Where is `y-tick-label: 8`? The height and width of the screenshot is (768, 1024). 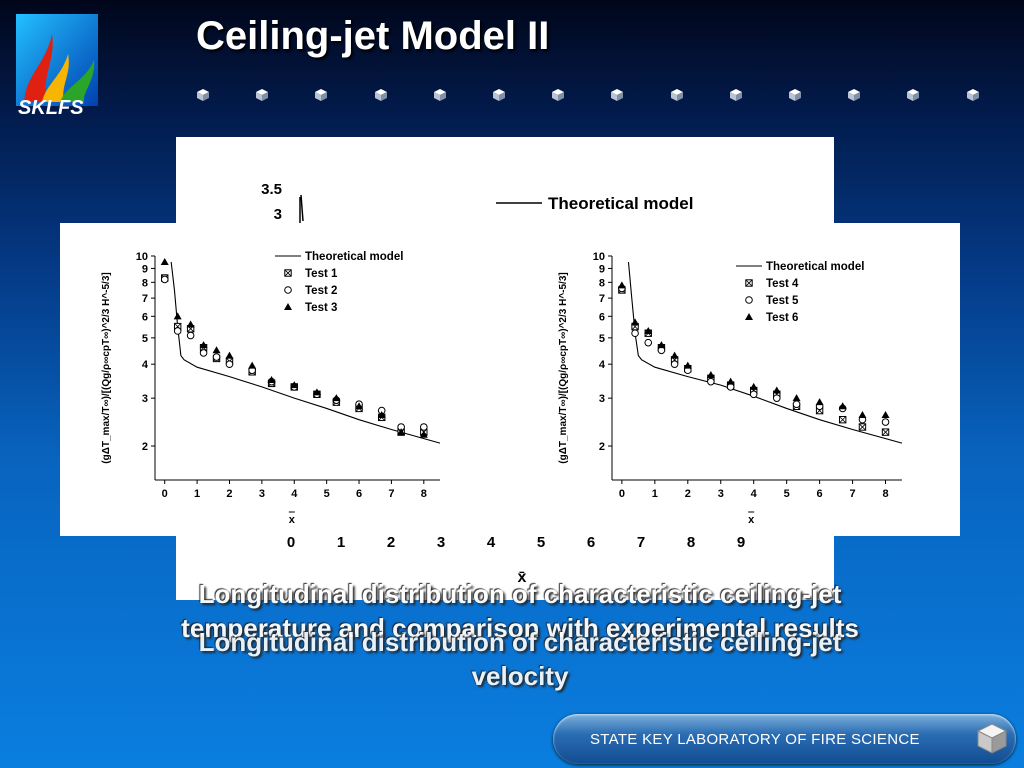
y-tick-label: 8 is located at coordinates (602, 283).